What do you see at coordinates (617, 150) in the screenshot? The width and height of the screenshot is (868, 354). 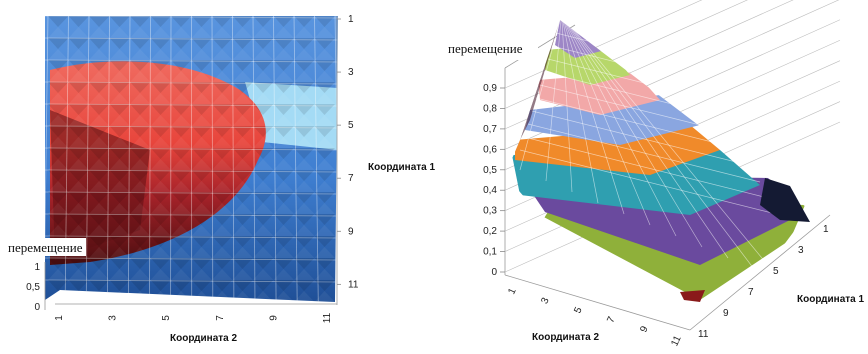 I see `surface-band` at bounding box center [617, 150].